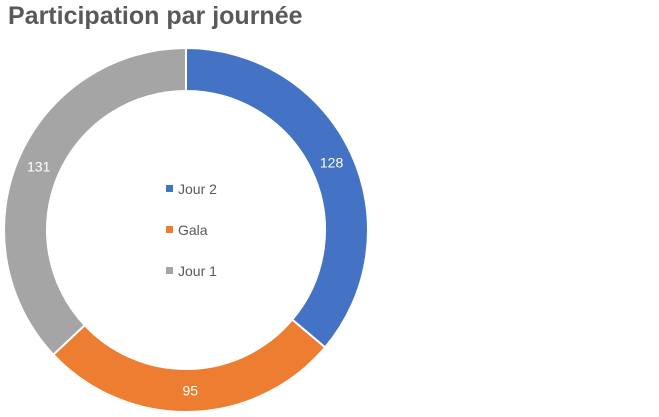 The image size is (659, 417). What do you see at coordinates (197, 271) in the screenshot?
I see `legend-label-jour-1: Jour 1` at bounding box center [197, 271].